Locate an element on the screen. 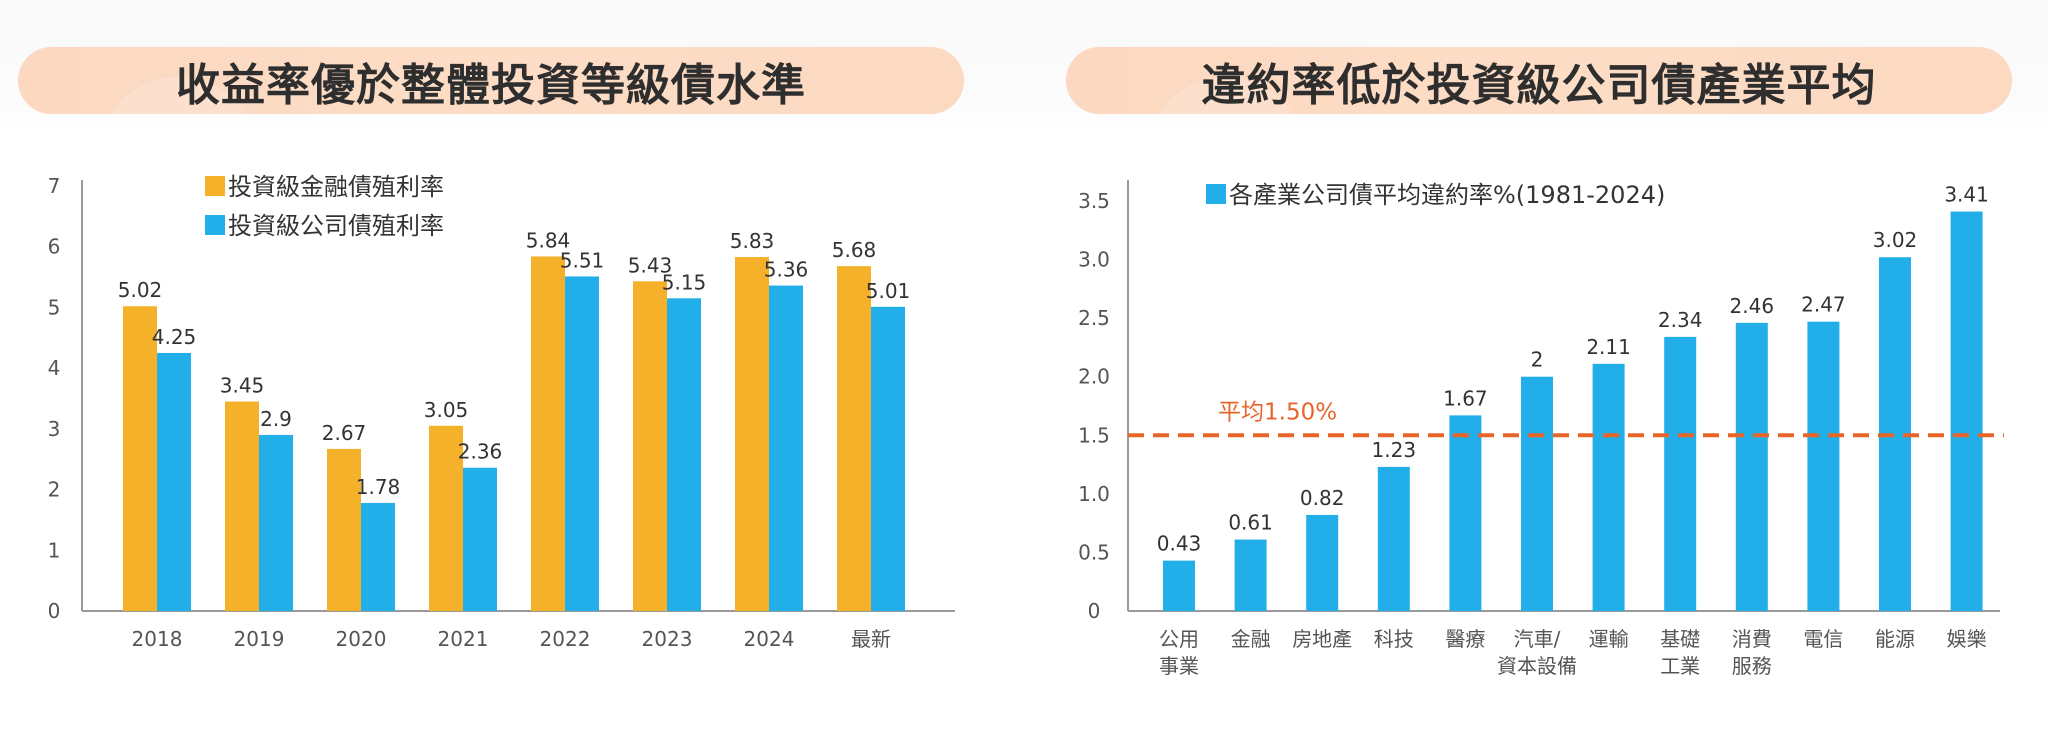 Image resolution: width=2048 pixels, height=729 pixels. y-tick-label: 0.5 is located at coordinates (1094, 552).